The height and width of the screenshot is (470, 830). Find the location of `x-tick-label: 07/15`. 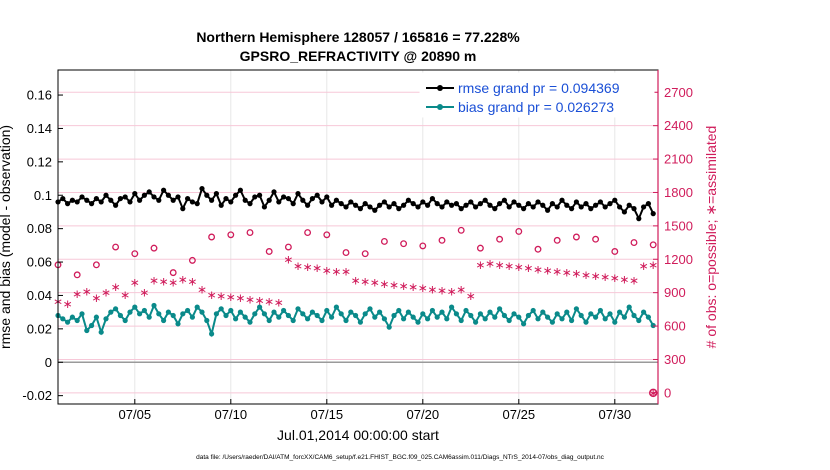

x-tick-label: 07/15 is located at coordinates (327, 414).